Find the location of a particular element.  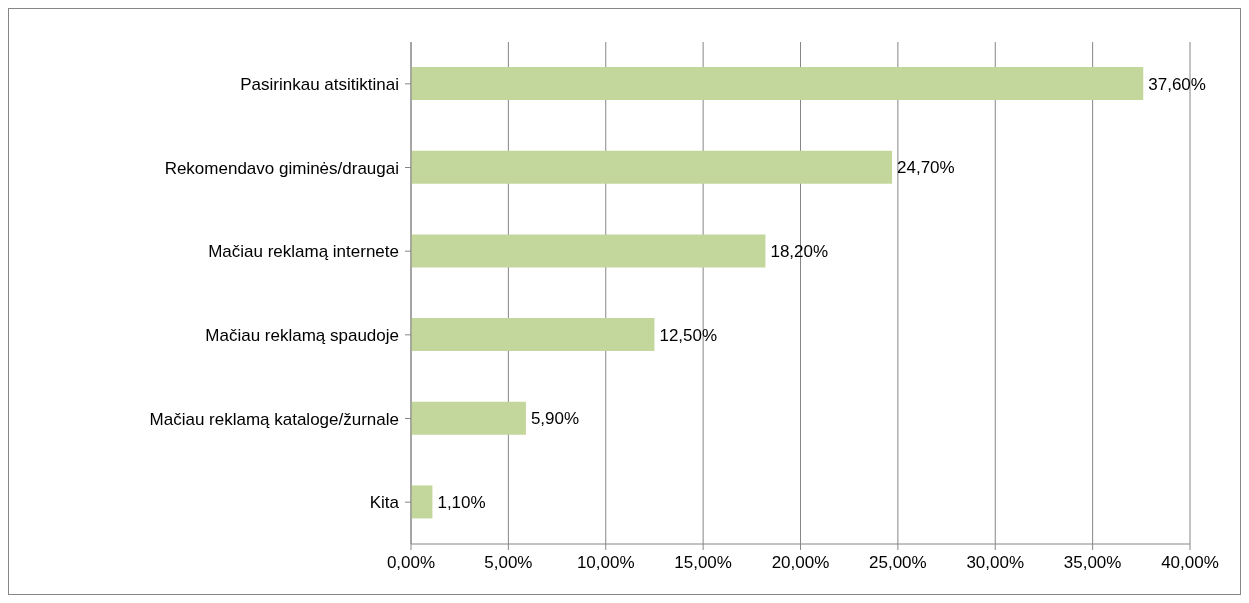

y-tick-label: Mačiau reklamą kataloge/žurnale is located at coordinates (274, 419).